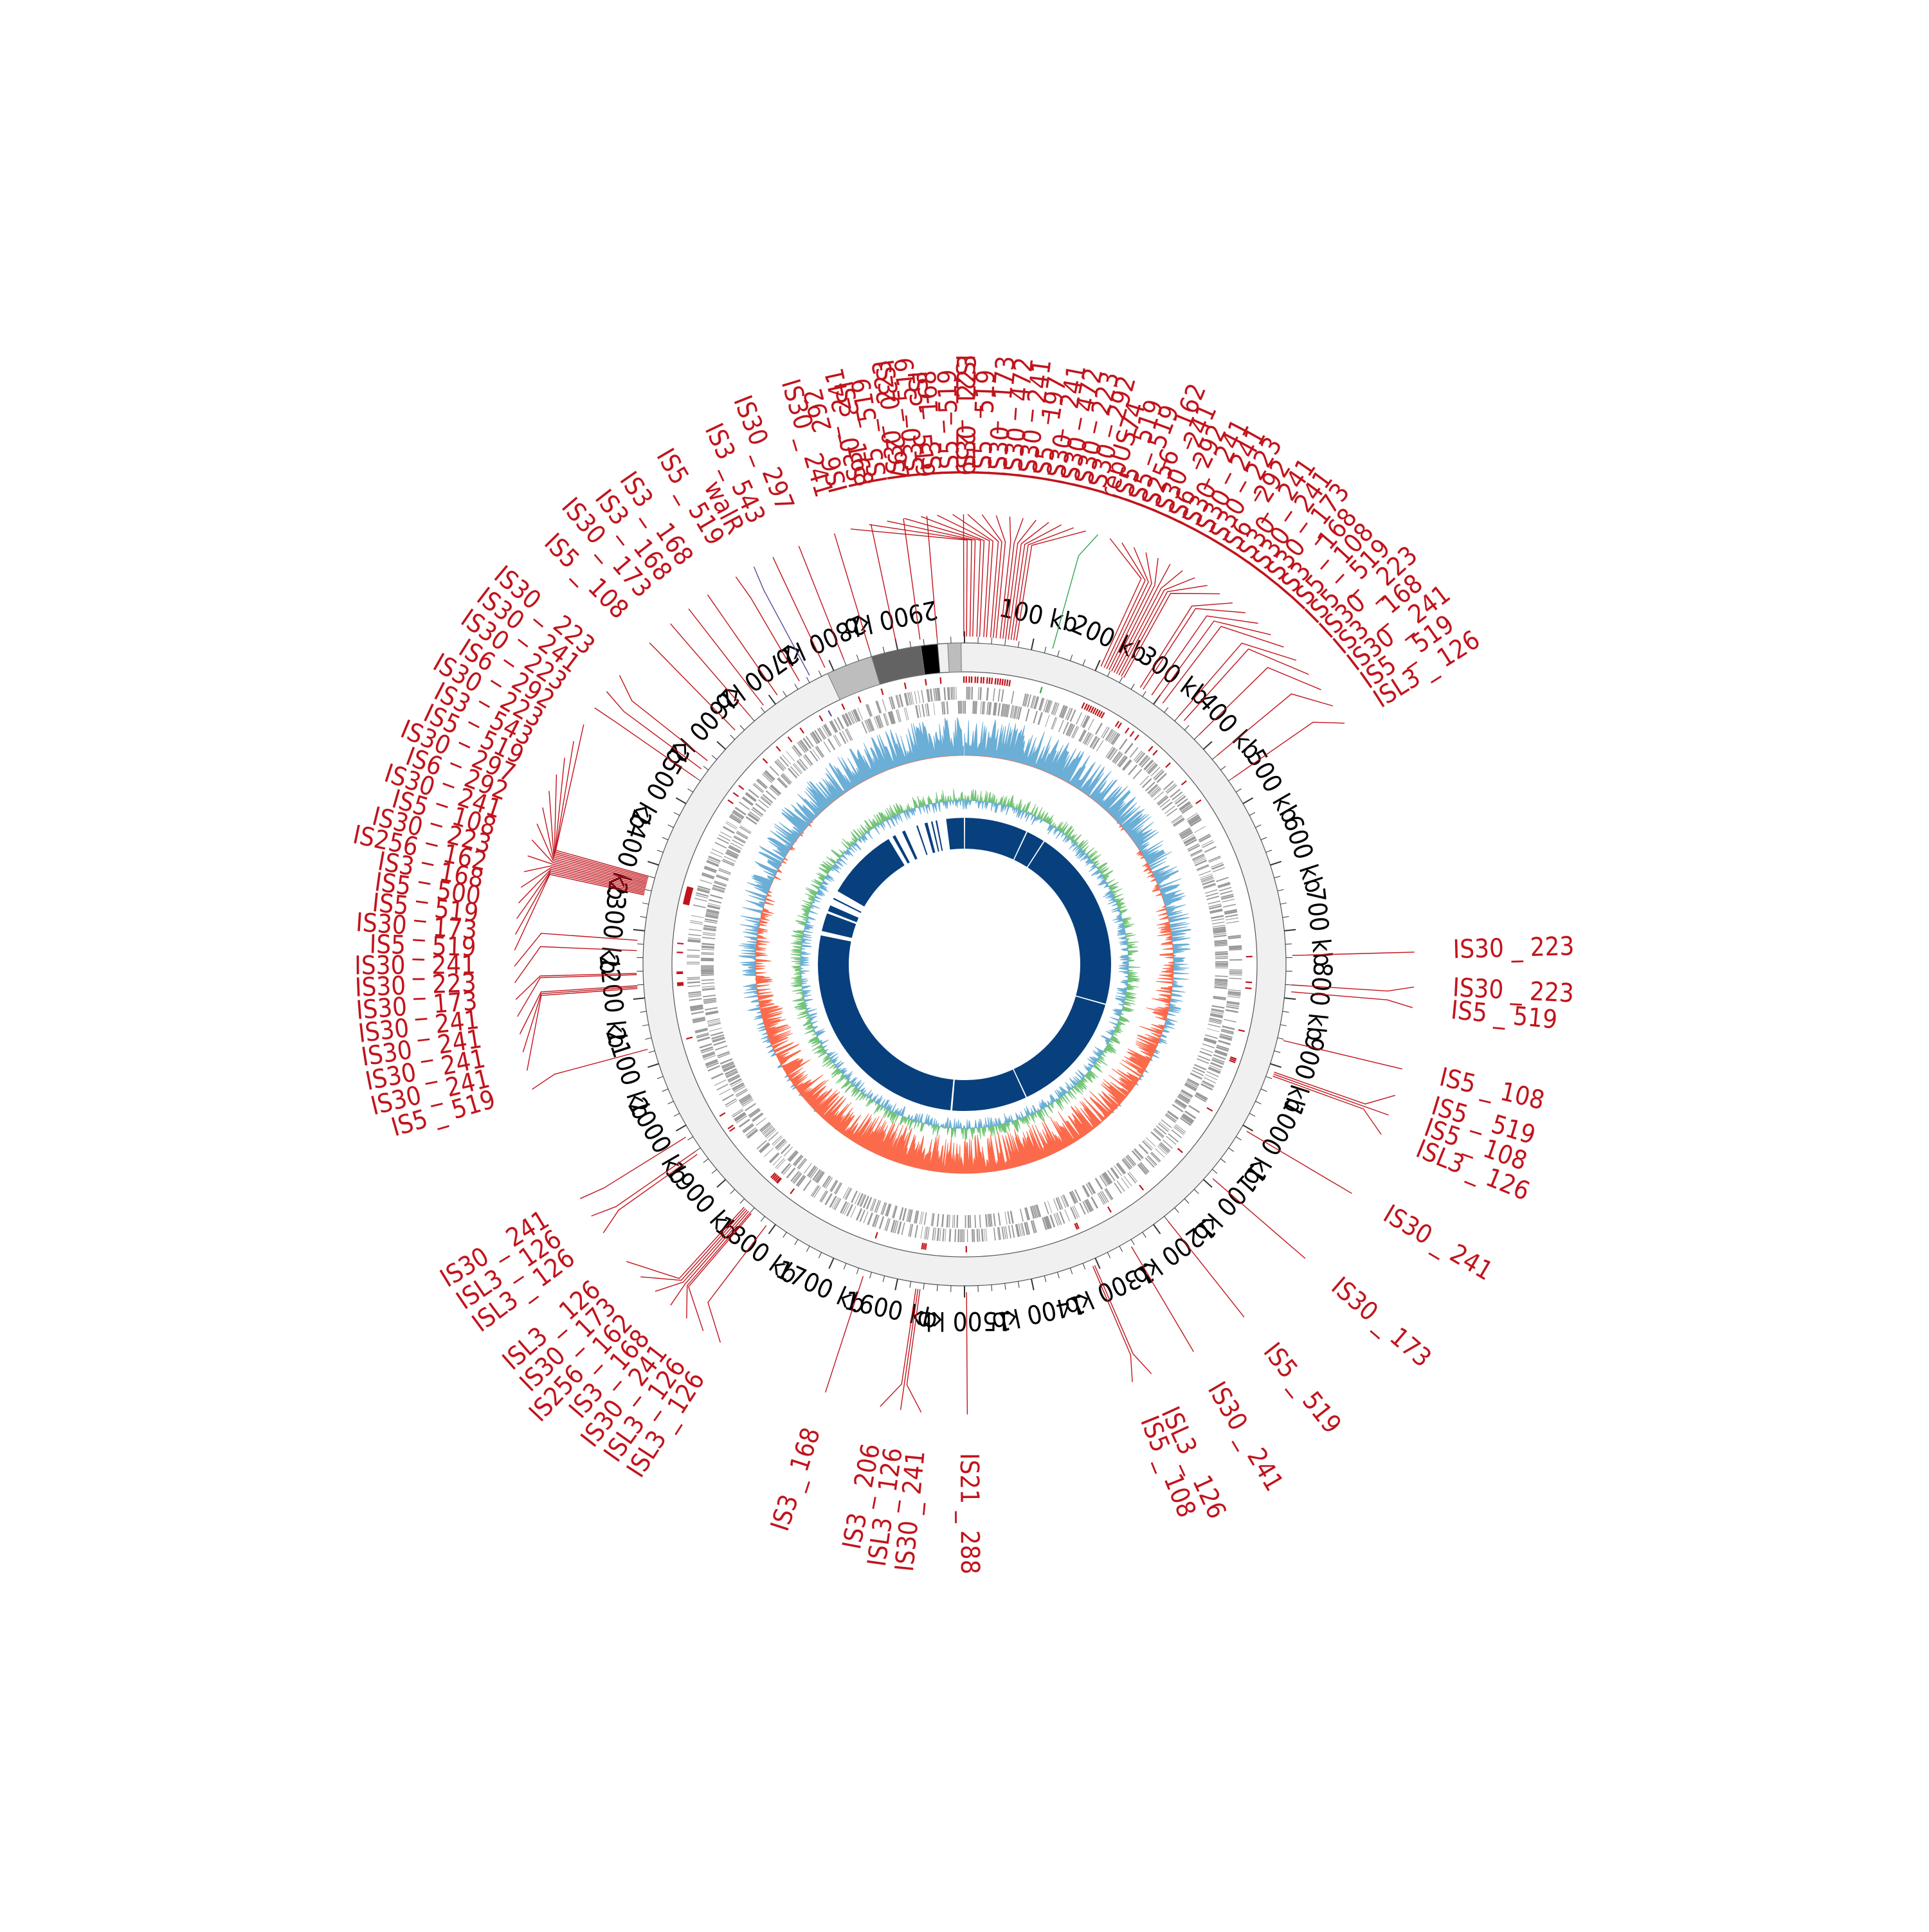 This screenshot has width=1929, height=1932. What do you see at coordinates (1514, 948) in the screenshot?
I see `is-element-label: IS30 _ 223` at bounding box center [1514, 948].